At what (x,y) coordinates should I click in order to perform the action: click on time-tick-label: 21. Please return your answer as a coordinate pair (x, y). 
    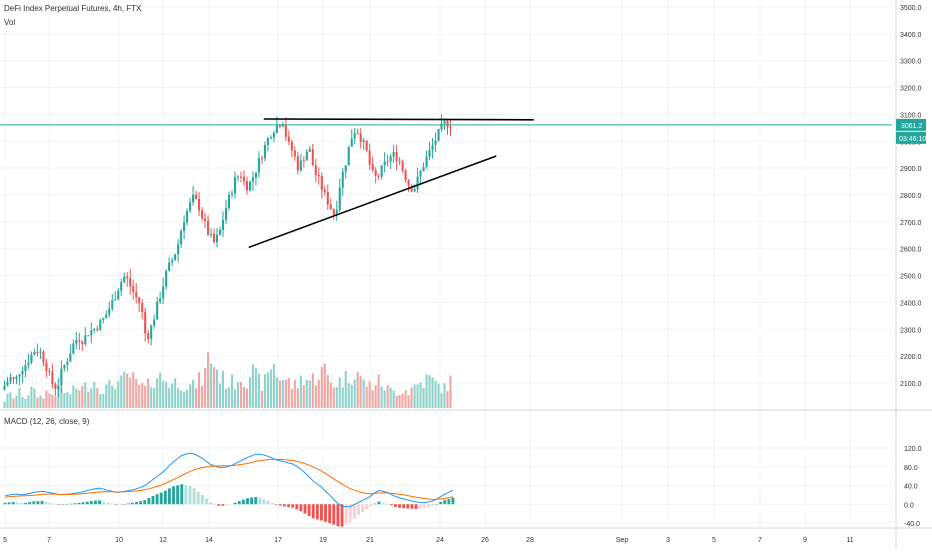
    Looking at the image, I should click on (370, 540).